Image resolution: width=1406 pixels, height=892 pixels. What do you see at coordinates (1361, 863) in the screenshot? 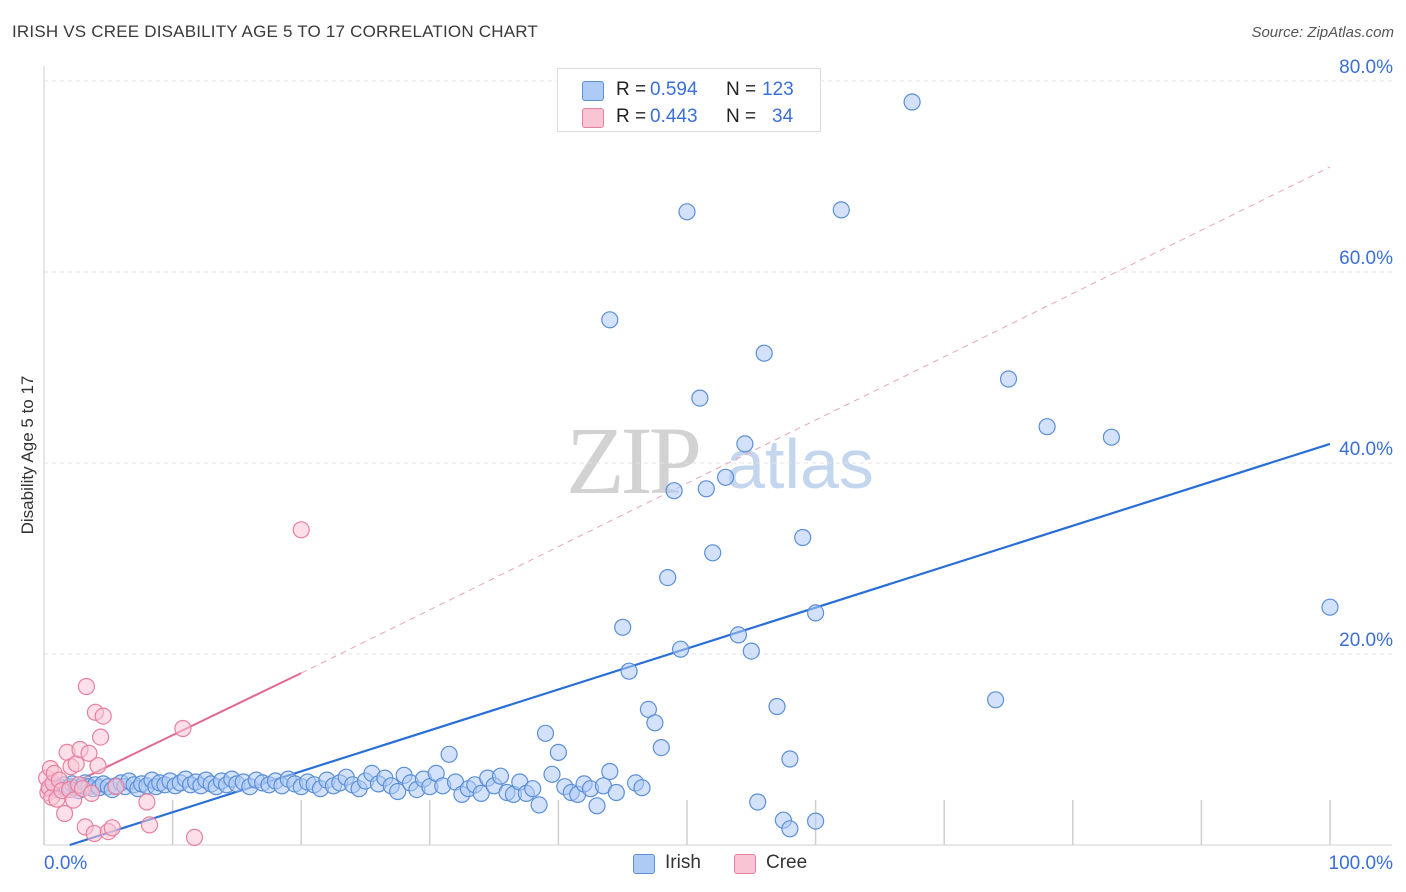
I see `x-tick-label: 100.0%` at bounding box center [1361, 863].